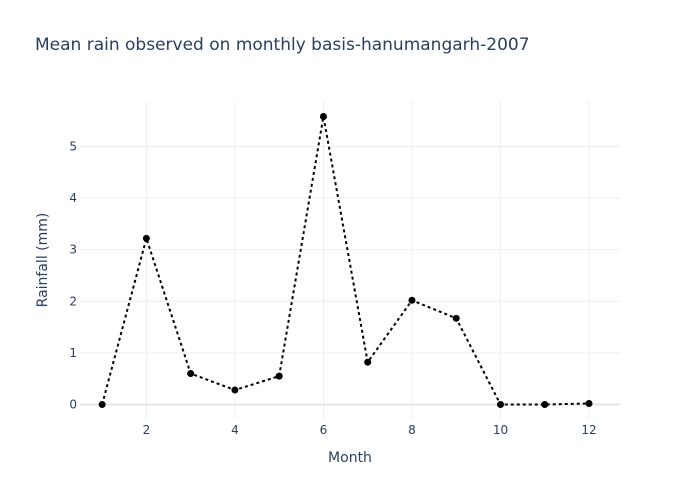 The image size is (700, 500). I want to click on y-tick-label: 5, so click(73, 146).